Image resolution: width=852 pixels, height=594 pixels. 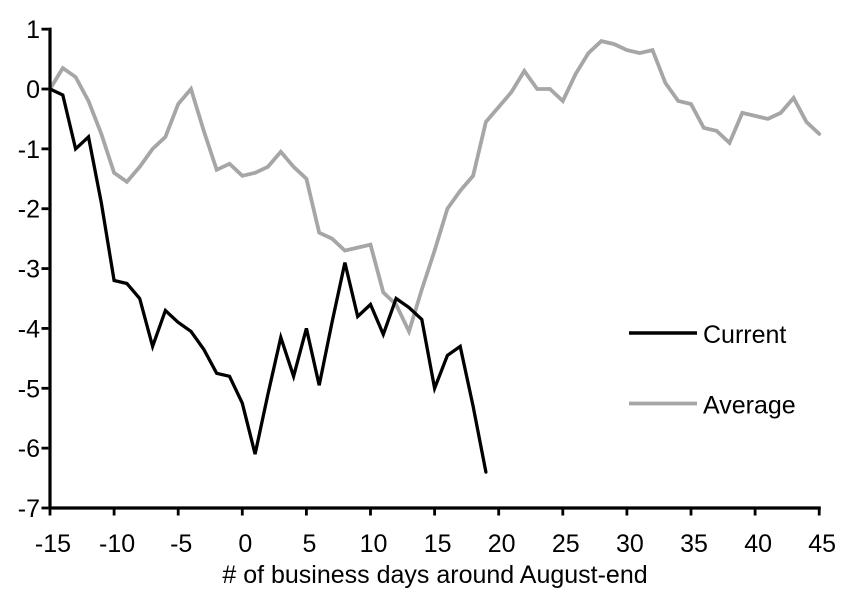 What do you see at coordinates (245, 544) in the screenshot?
I see `x-tick-label: 0` at bounding box center [245, 544].